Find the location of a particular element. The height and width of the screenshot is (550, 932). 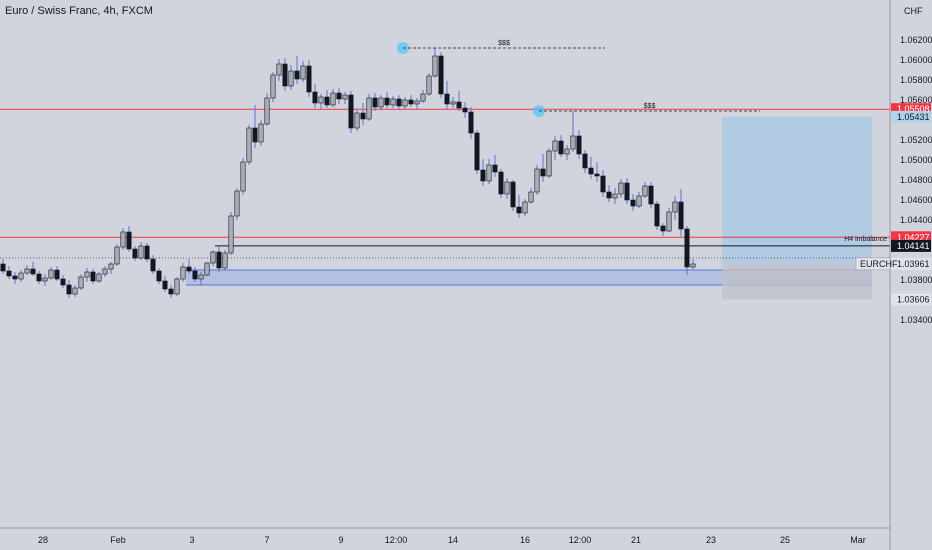

currency-label: CHF is located at coordinates (913, 11).